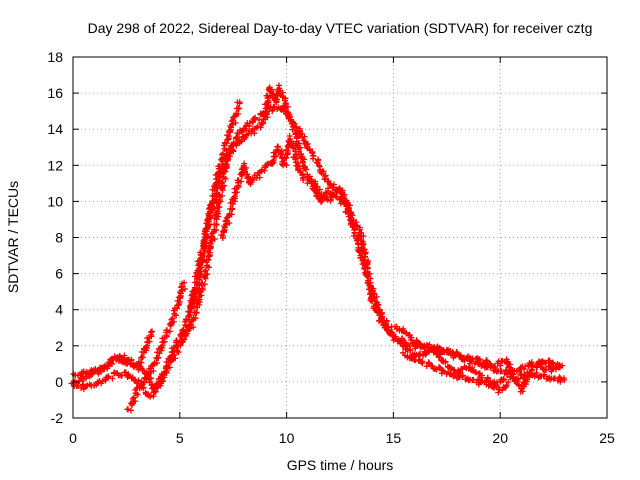 This screenshot has height=480, width=640. What do you see at coordinates (59, 238) in the screenshot?
I see `y-tick-label: 8` at bounding box center [59, 238].